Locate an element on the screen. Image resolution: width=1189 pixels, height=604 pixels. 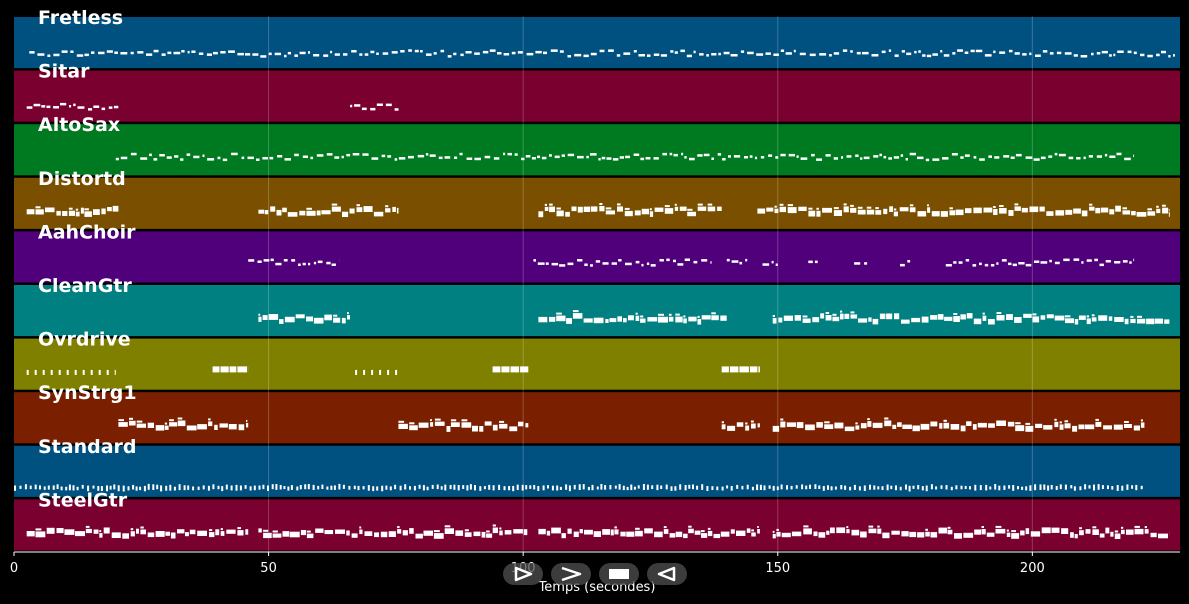
track-label: CleanGtr is located at coordinates (85, 286).